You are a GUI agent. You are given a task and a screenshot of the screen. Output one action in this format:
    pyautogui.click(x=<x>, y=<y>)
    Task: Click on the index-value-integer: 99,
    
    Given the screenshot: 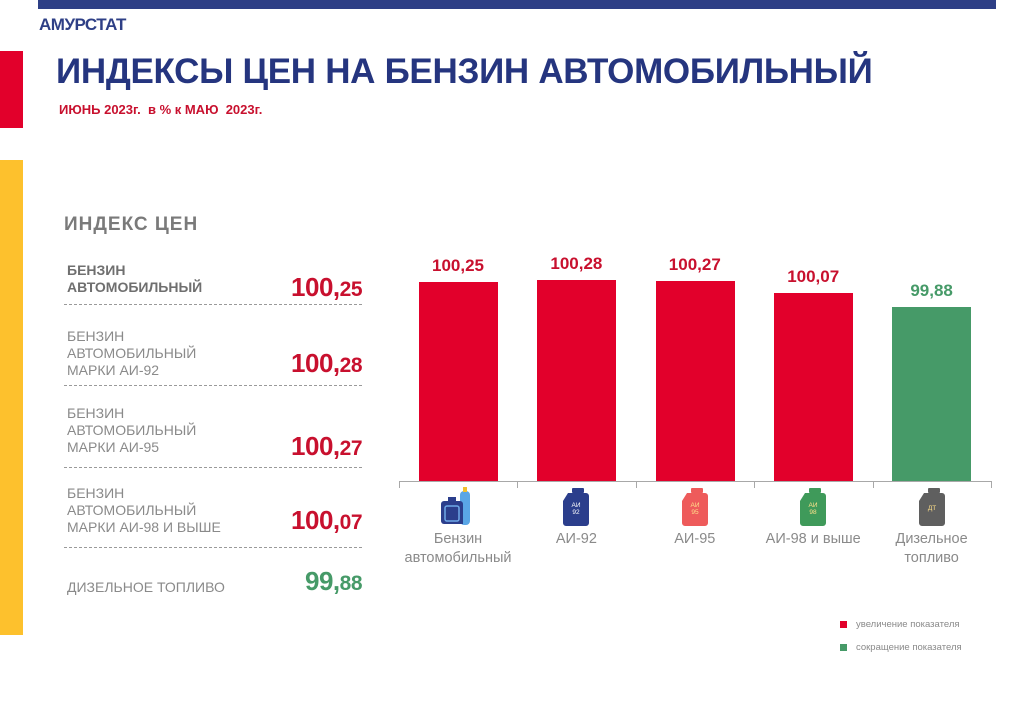 What is the action you would take?
    pyautogui.click(x=322, y=581)
    